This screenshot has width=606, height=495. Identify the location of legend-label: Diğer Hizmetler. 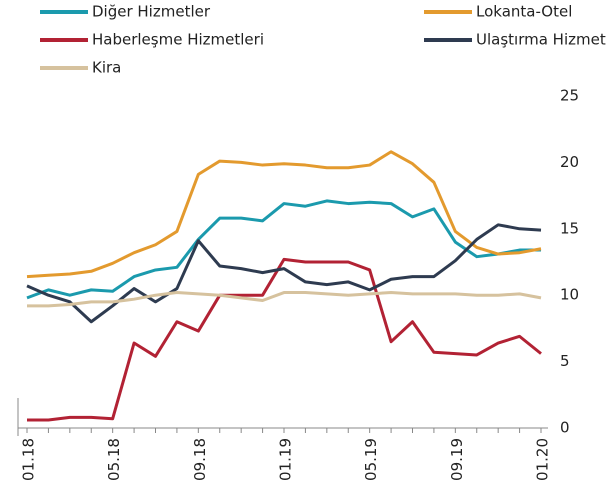
(151, 12).